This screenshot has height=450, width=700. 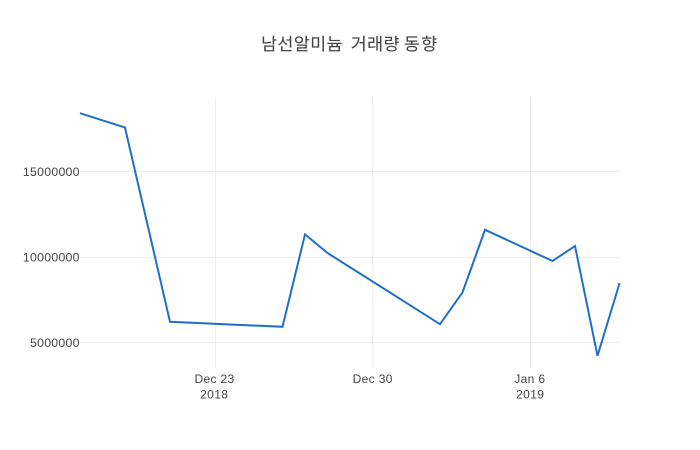 What do you see at coordinates (214, 379) in the screenshot?
I see `svg-text: Dec 23` at bounding box center [214, 379].